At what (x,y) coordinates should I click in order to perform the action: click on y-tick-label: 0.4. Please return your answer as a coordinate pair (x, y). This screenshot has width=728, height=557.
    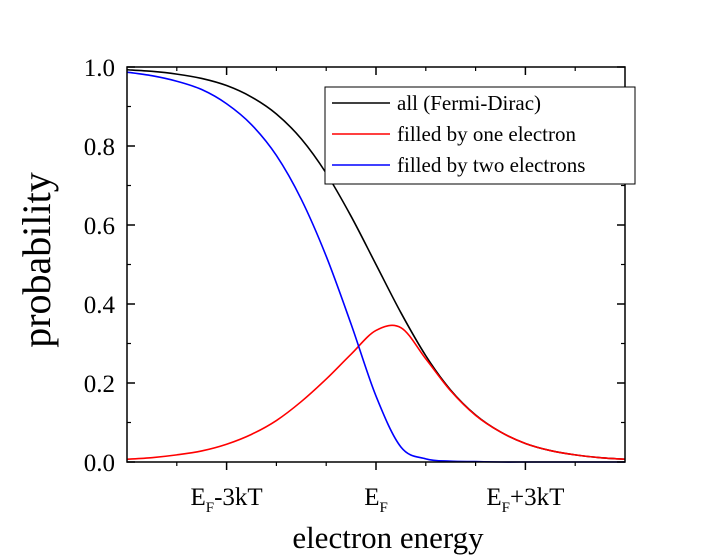
    Looking at the image, I should click on (100, 305).